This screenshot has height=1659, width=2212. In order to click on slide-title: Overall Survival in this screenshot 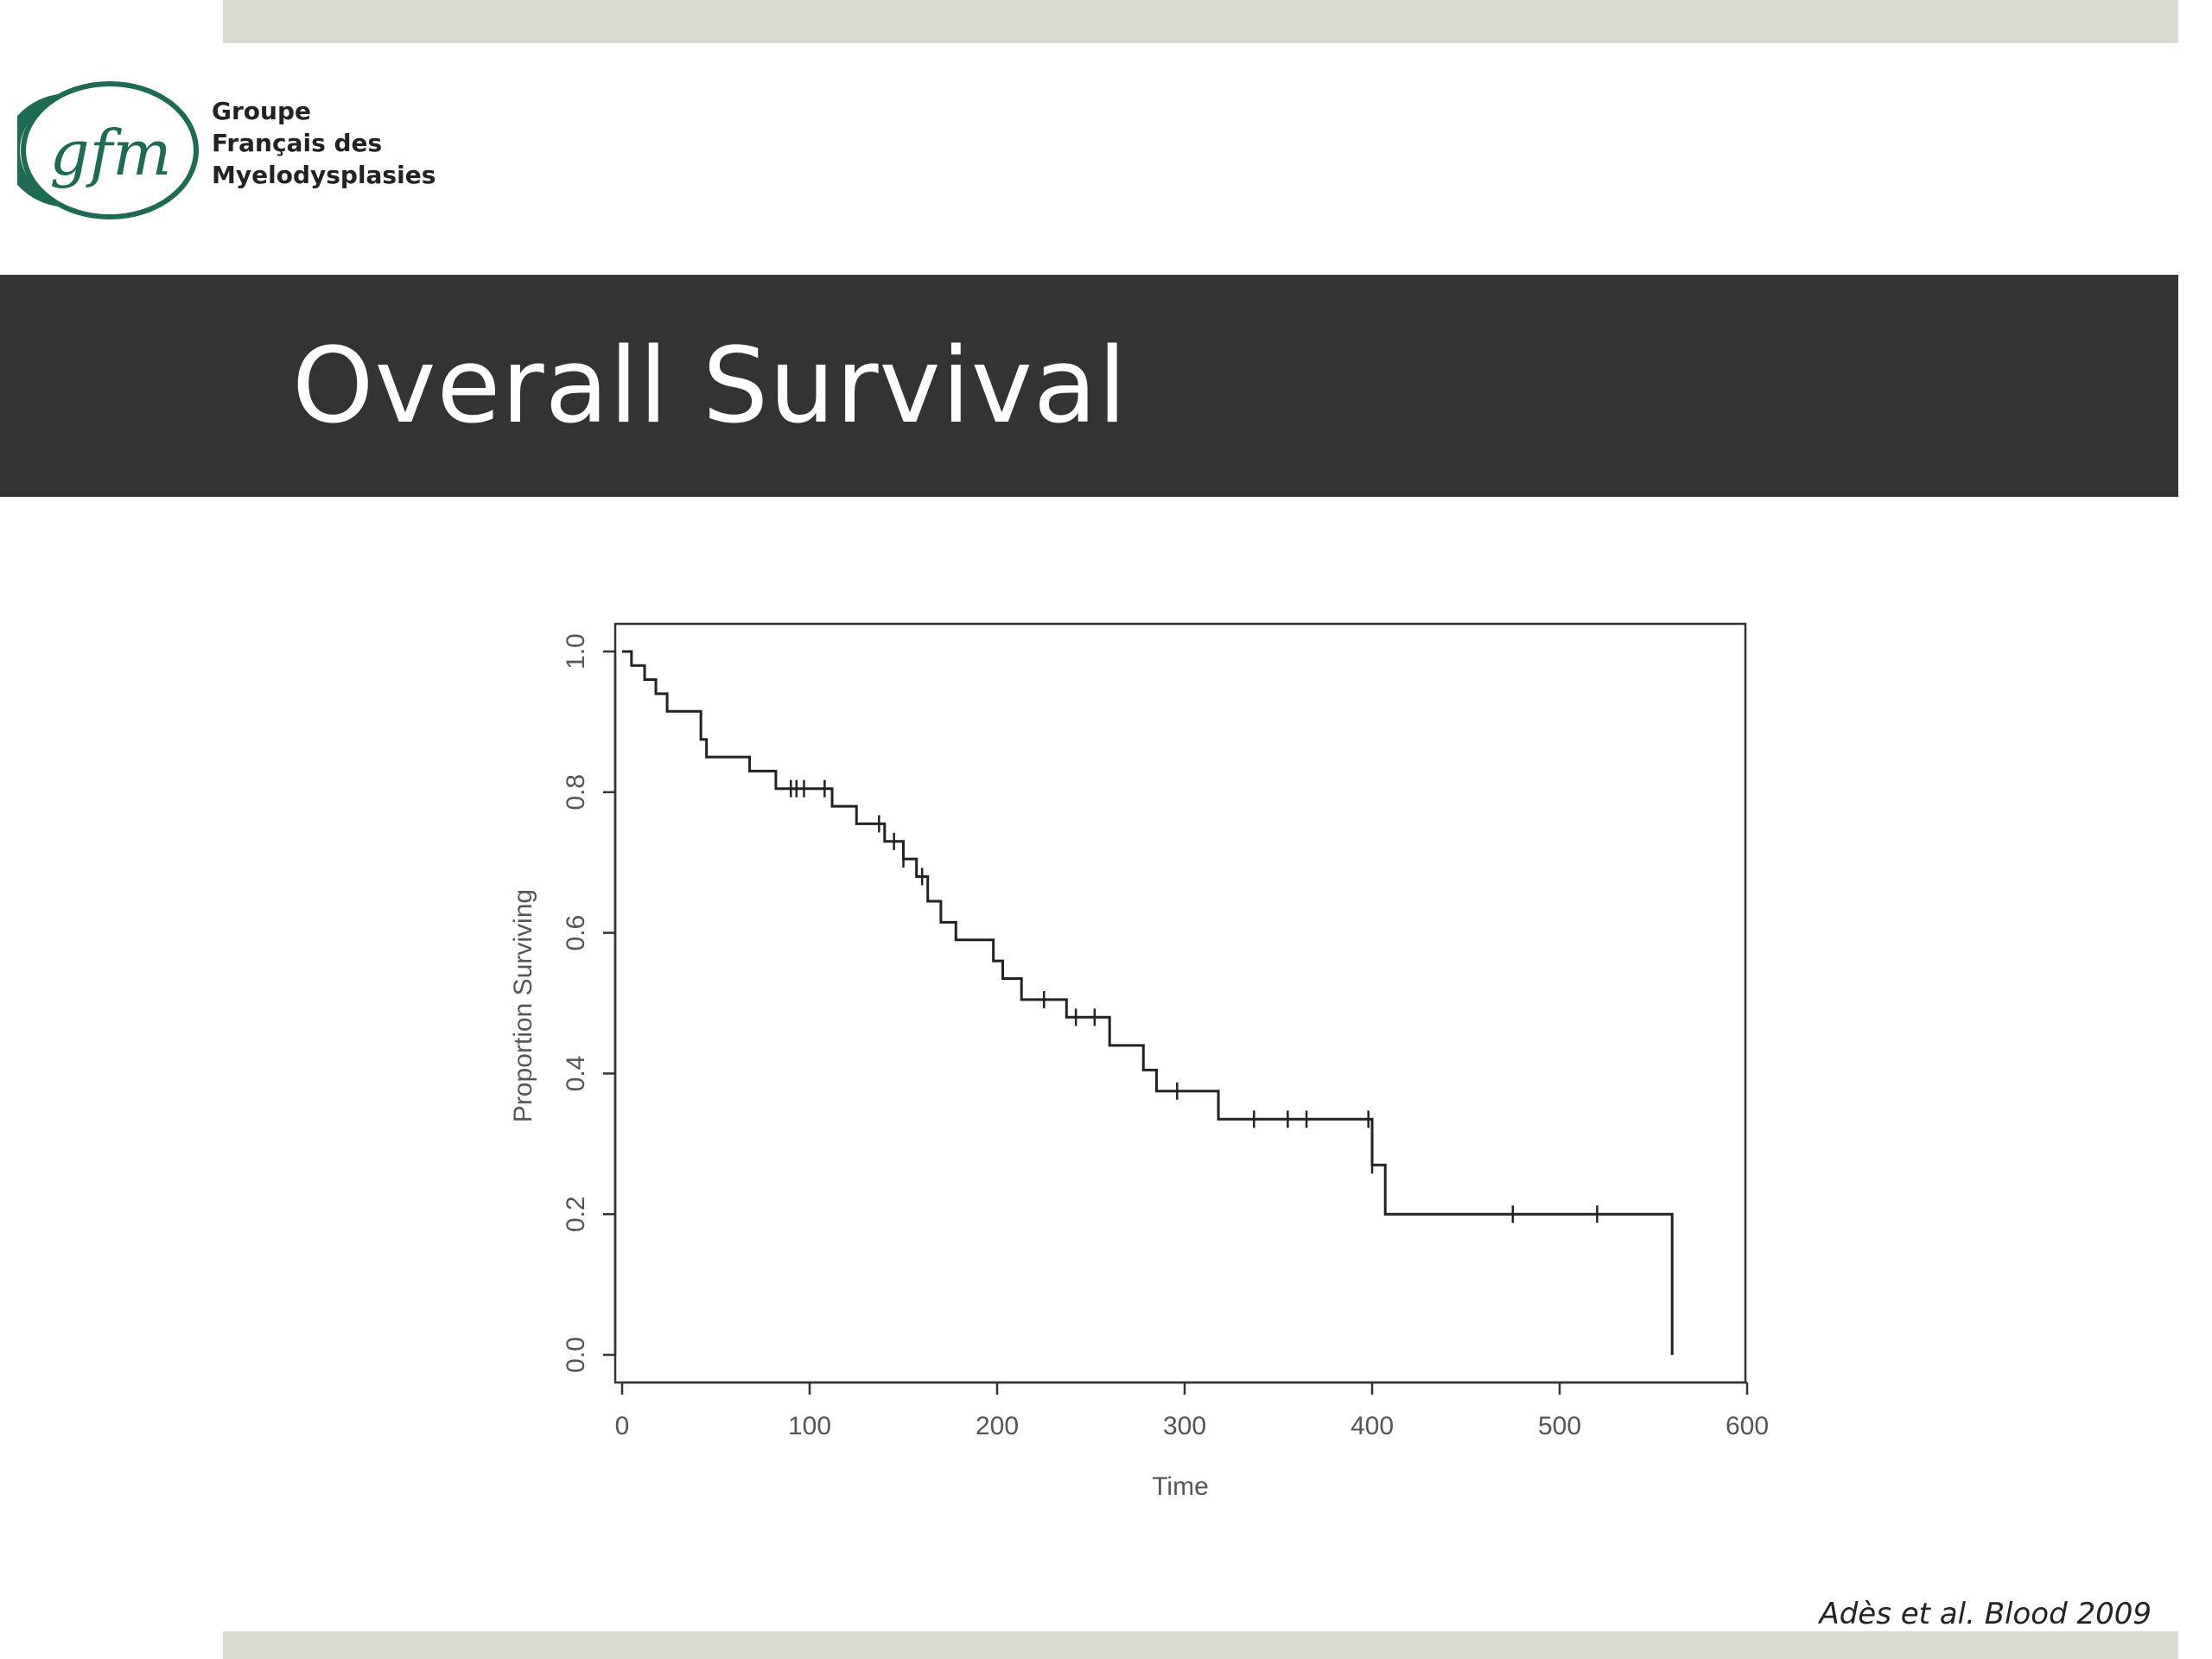, I will do `click(710, 387)`.